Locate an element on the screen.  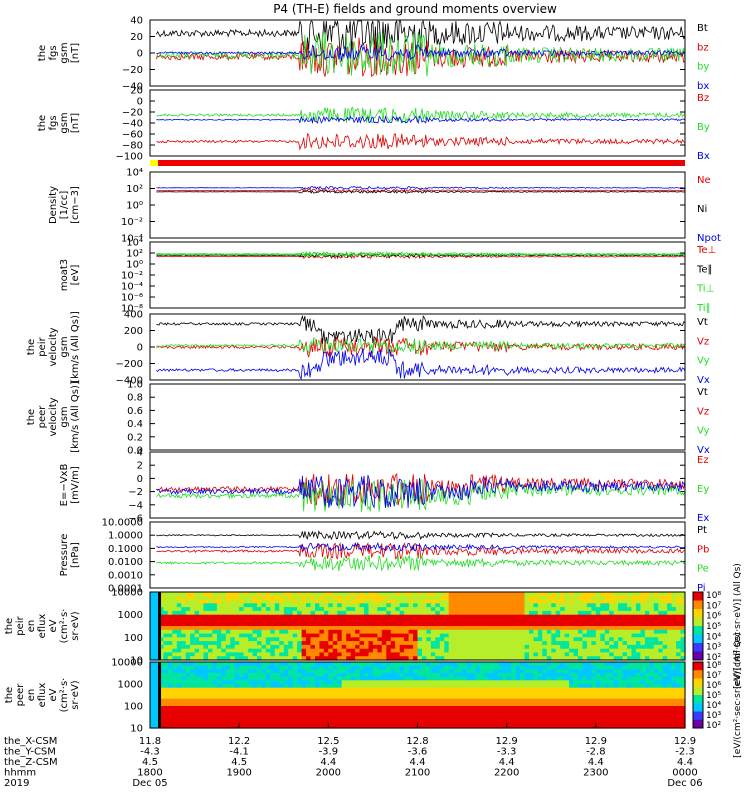
y-axis-label: the is located at coordinates (42, 123).